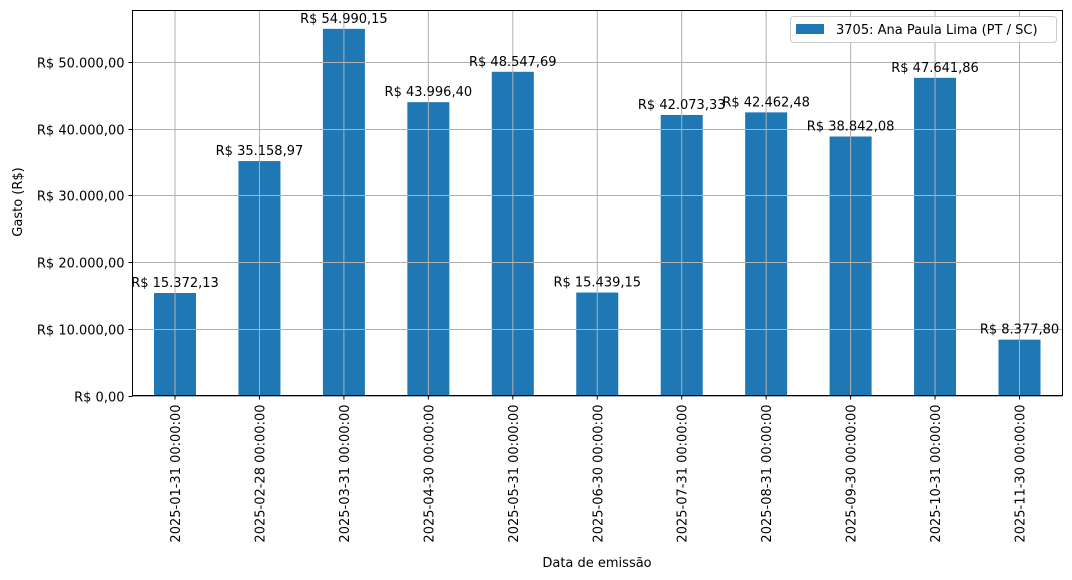  I want to click on bar-value-label: R$ 38.842,08, so click(851, 127).